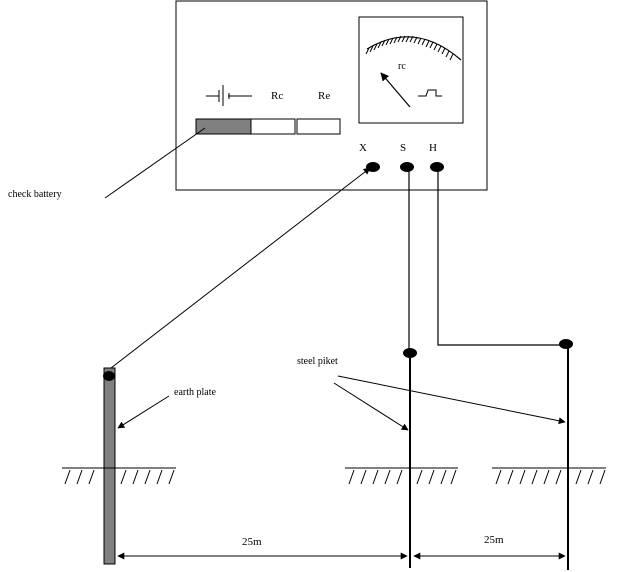  Describe the element at coordinates (451, 400) in the screenshot. I see `steel-piket-leader-h` at that location.